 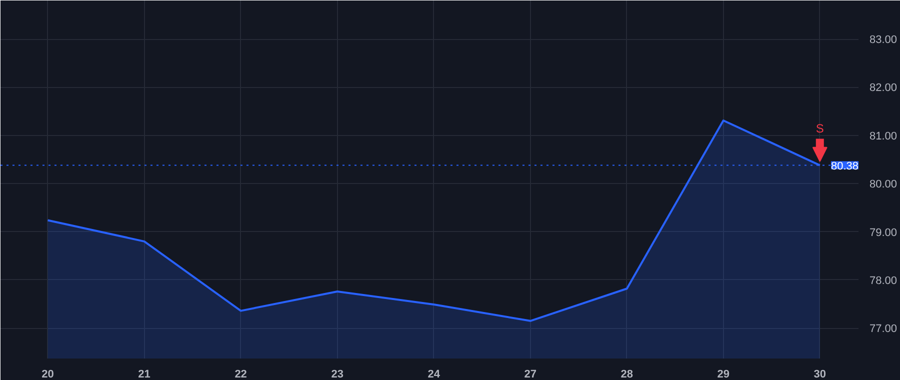 What do you see at coordinates (48, 374) in the screenshot?
I see `x-tick-label: 20` at bounding box center [48, 374].